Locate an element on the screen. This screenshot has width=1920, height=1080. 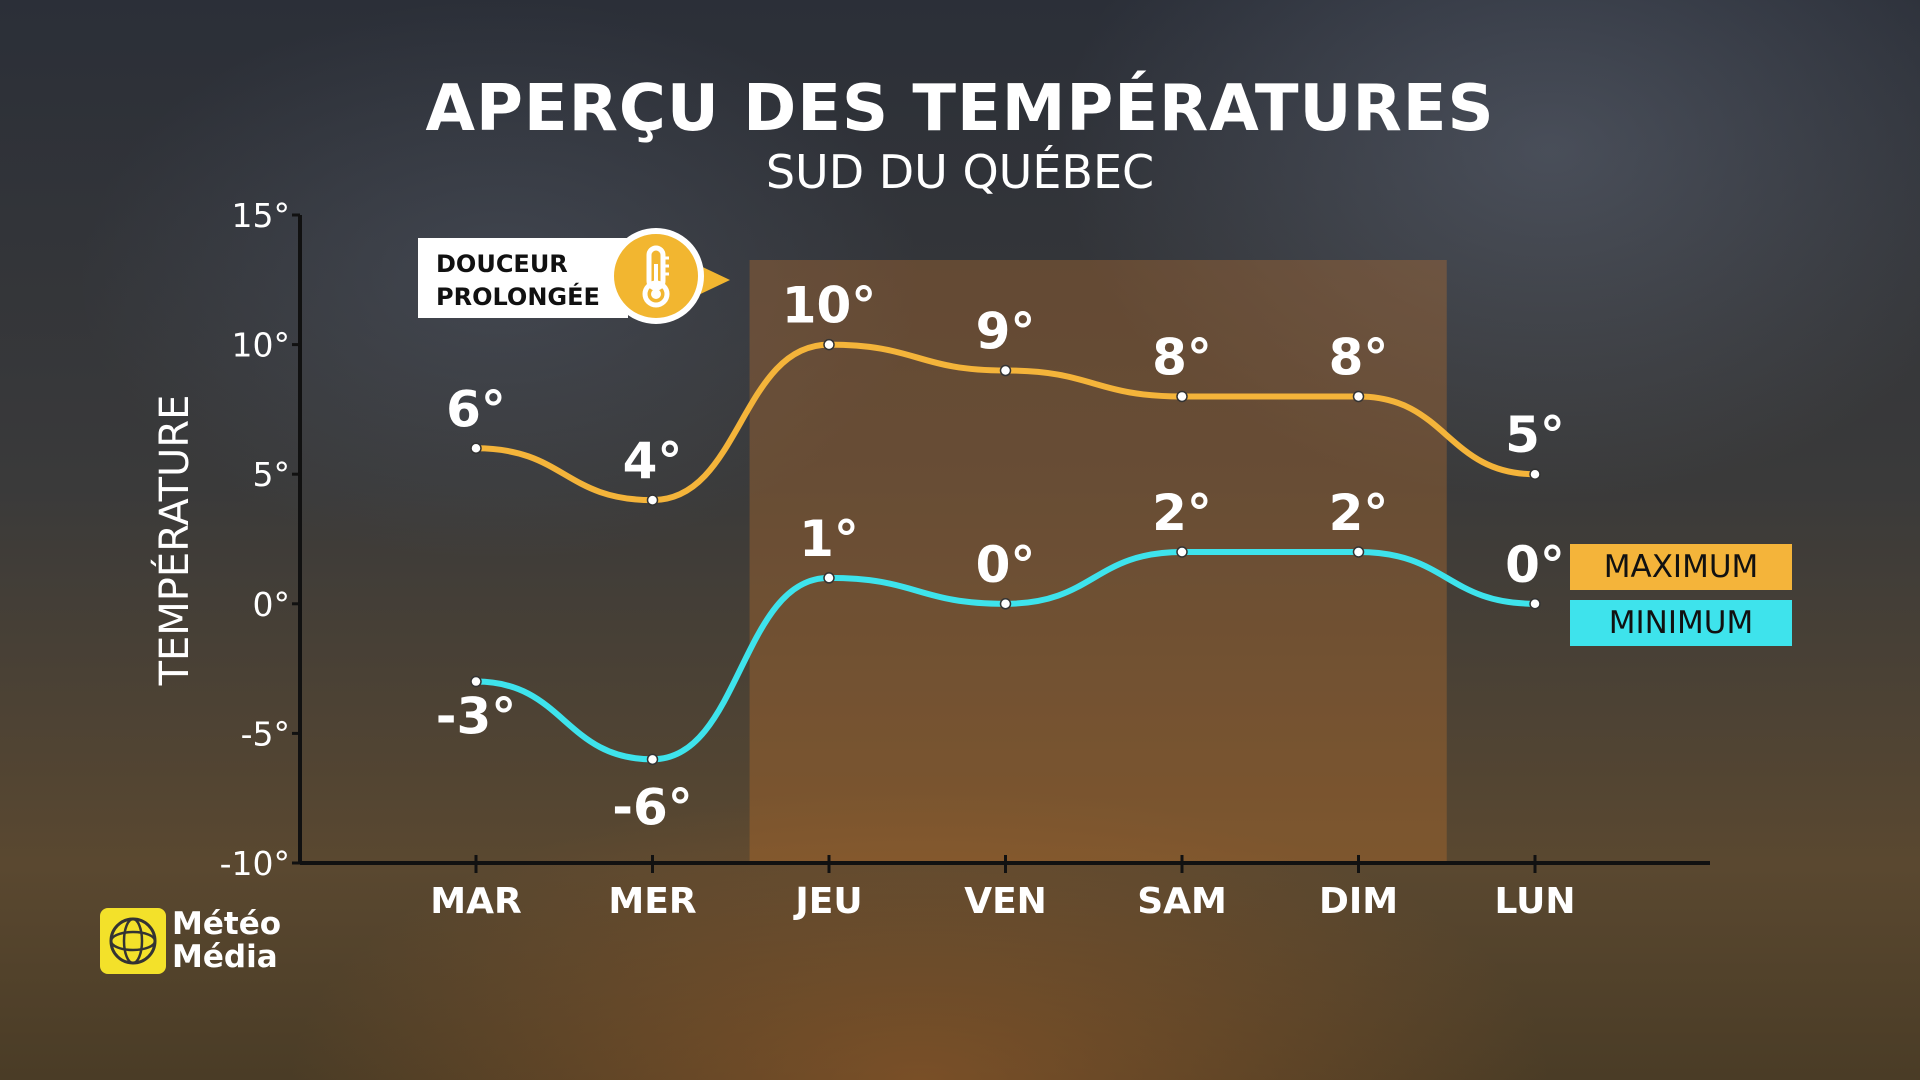
y-tick-label: 0° is located at coordinates (272, 604).